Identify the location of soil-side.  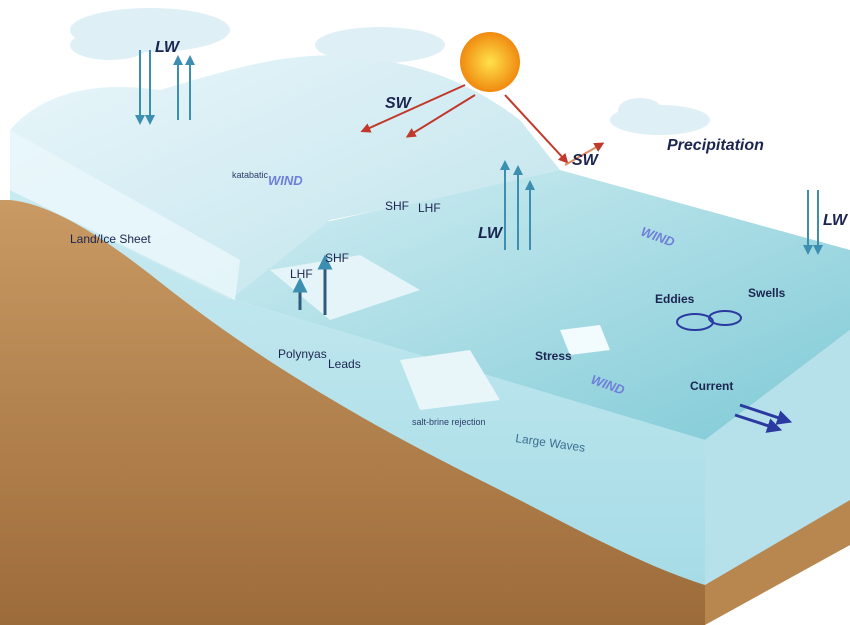
(777, 562).